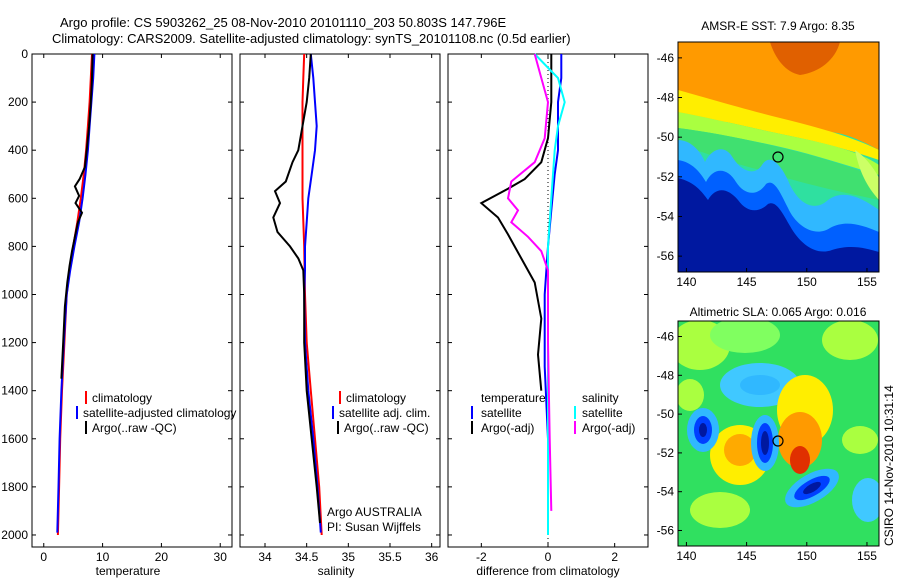  Describe the element at coordinates (265, 557) in the screenshot. I see `x-tick-label: 34` at that location.